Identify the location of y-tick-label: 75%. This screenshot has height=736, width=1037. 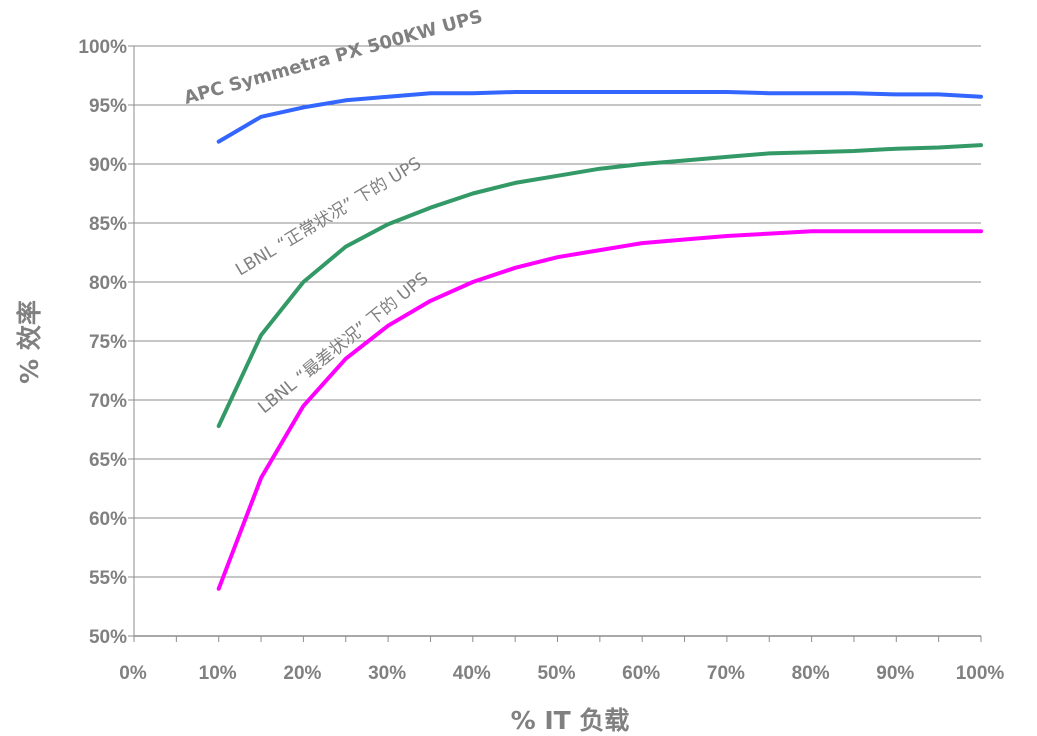
(108, 342).